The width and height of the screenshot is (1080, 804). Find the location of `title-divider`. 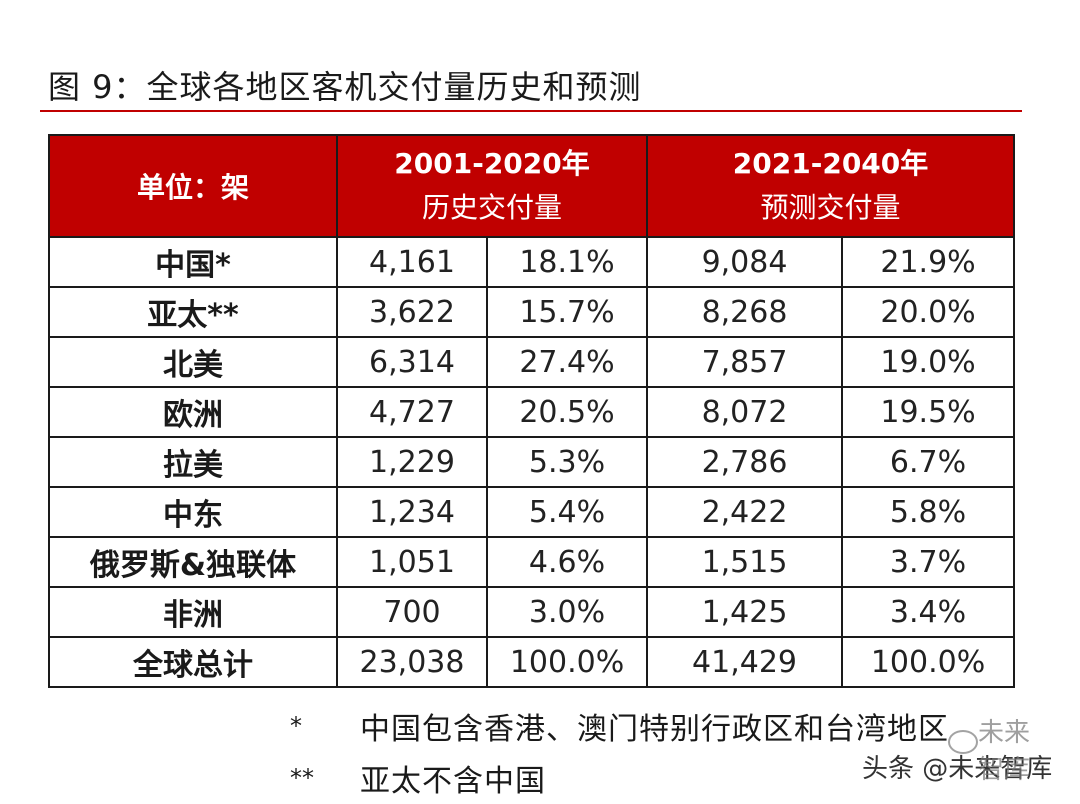

title-divider is located at coordinates (531, 111).